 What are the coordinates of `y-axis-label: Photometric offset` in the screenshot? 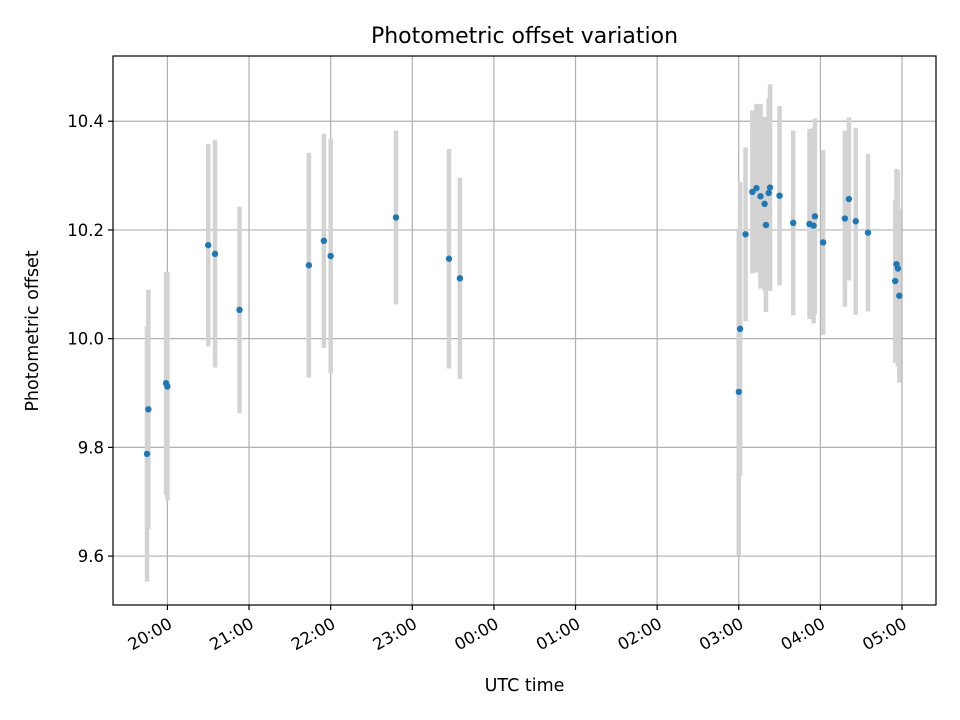 It's located at (33, 330).